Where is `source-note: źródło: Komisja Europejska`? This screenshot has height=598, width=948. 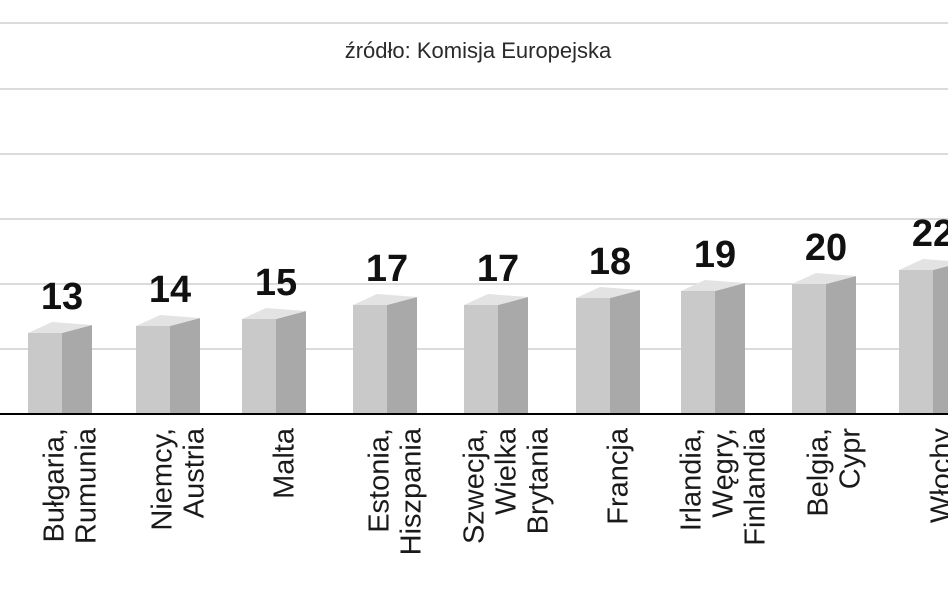 source-note: źródło: Komisja Europejska is located at coordinates (478, 50).